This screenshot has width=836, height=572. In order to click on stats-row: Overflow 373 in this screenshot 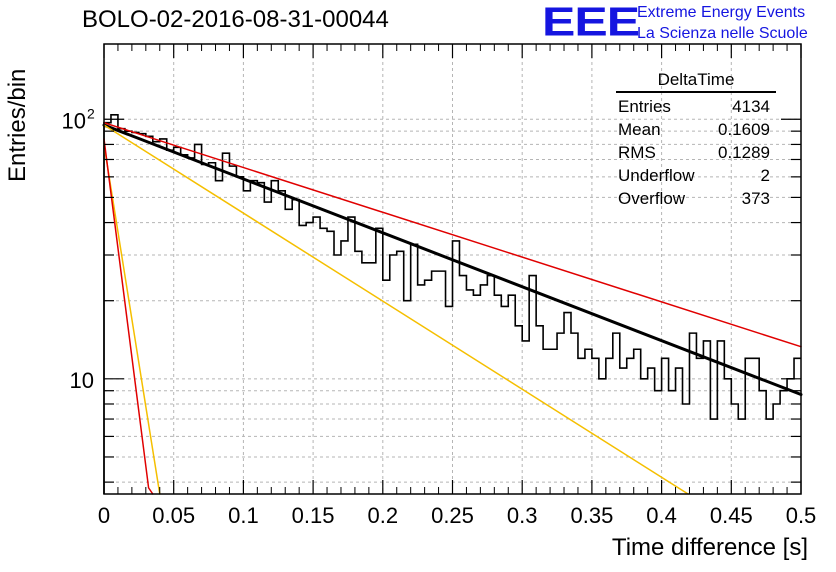, I will do `click(694, 198)`.